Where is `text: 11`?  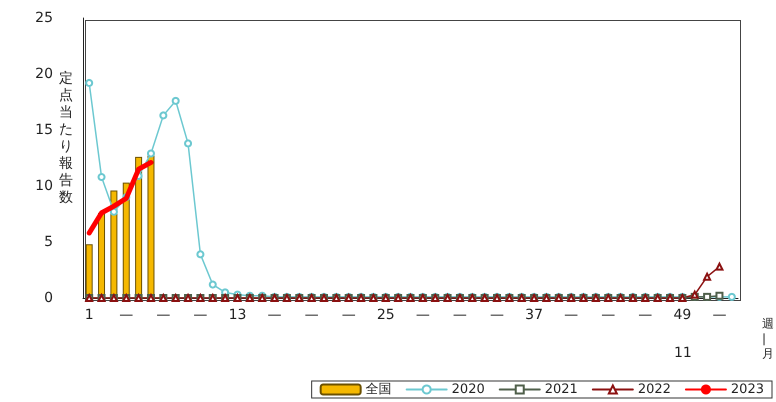
text: 11 is located at coordinates (683, 353).